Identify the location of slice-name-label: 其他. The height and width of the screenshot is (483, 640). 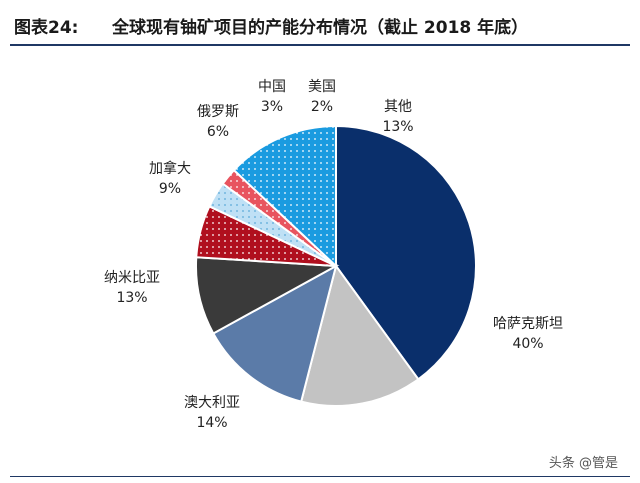
(398, 107).